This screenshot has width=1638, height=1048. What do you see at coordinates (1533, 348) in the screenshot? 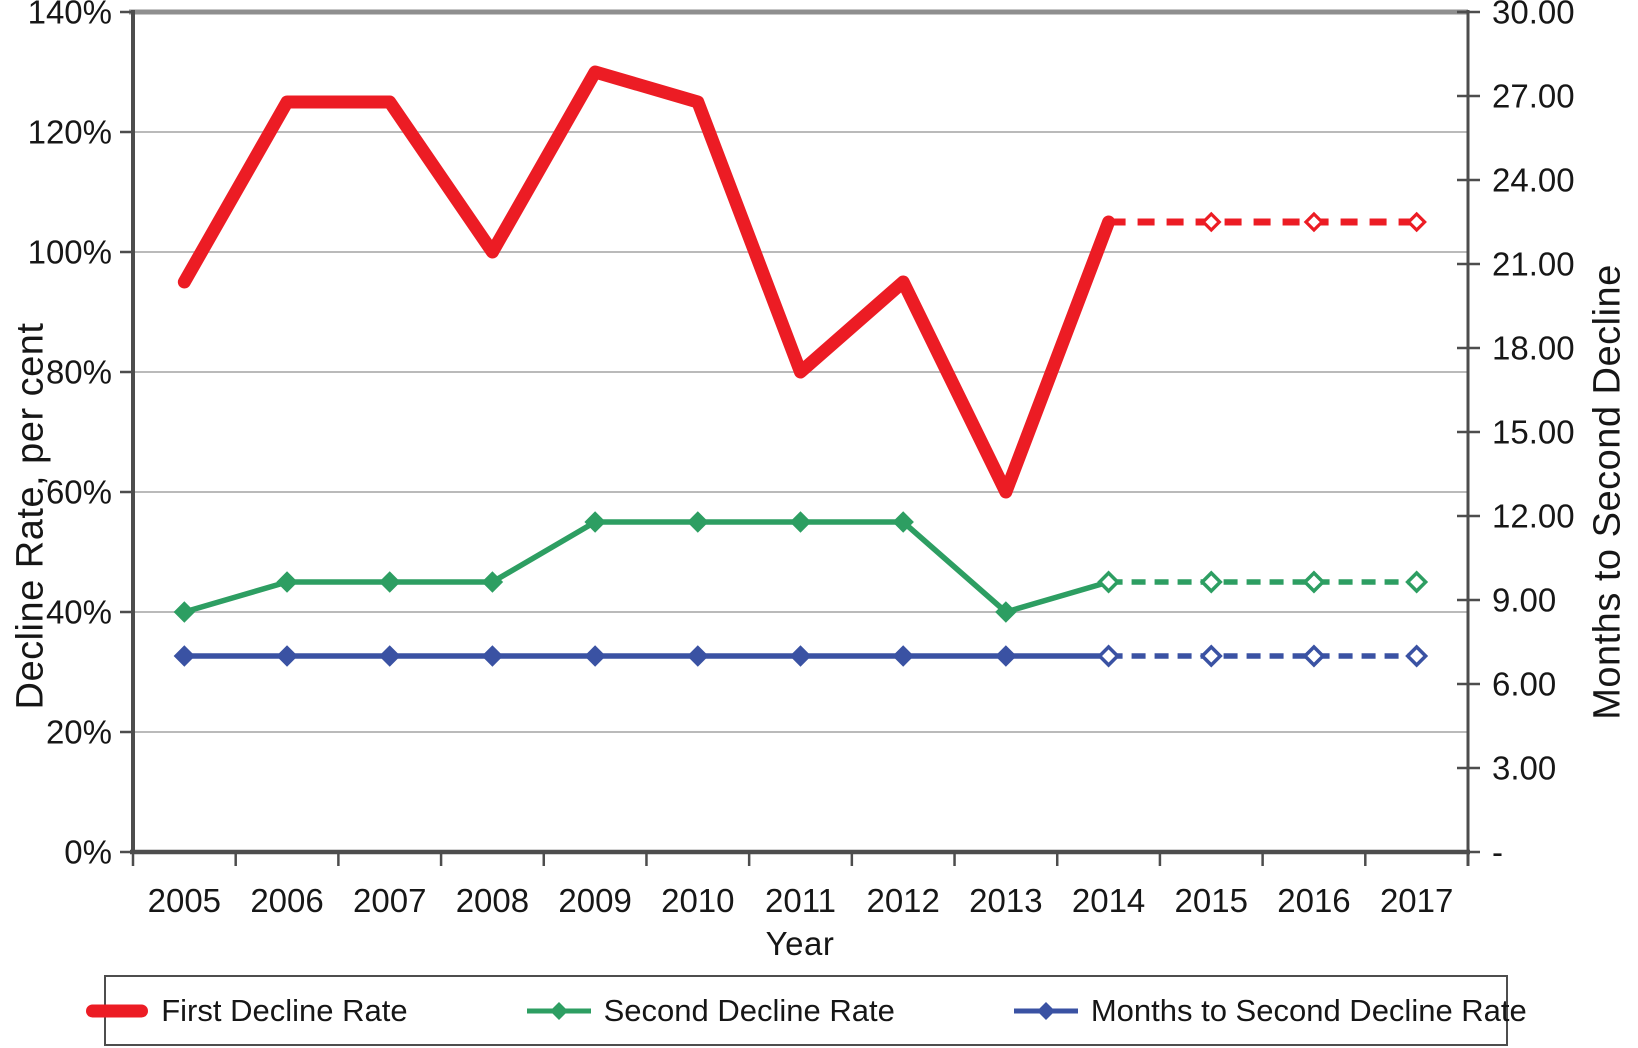
I see `right-axis-tick-label: 18.00` at bounding box center [1533, 348].